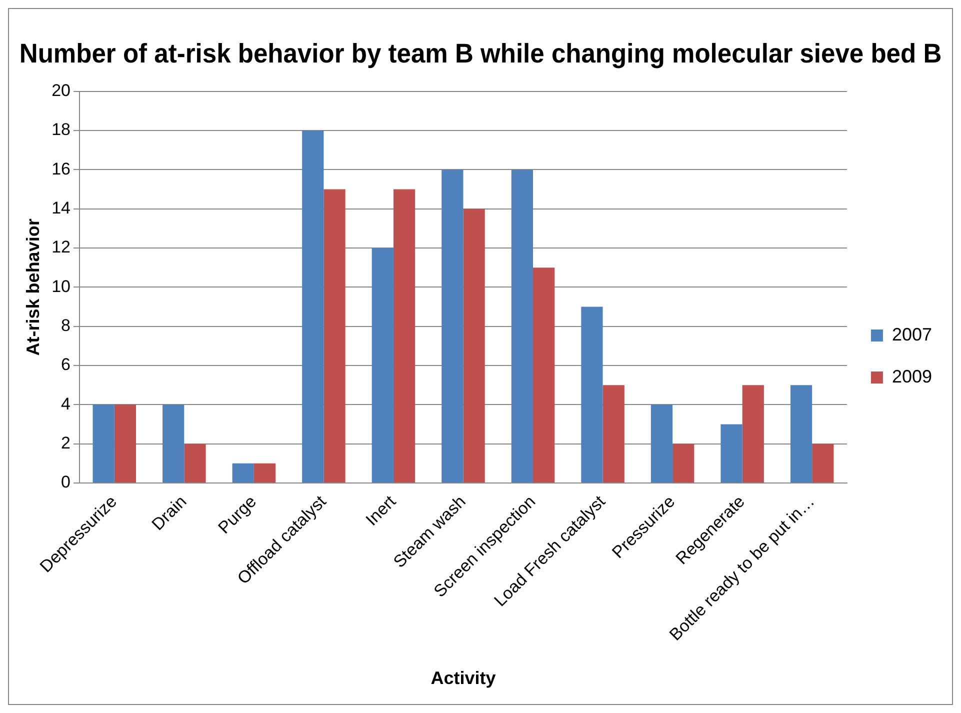 The width and height of the screenshot is (961, 713). I want to click on y-tick-label: 14, so click(61, 208).